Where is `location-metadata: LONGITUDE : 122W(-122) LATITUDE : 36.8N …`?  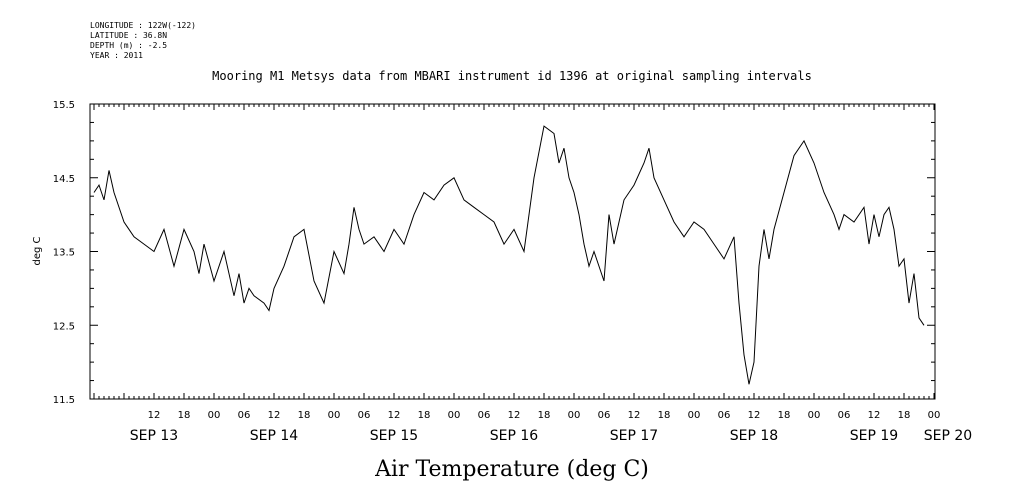
location-metadata: LONGITUDE : 122W(-122) LATITUDE : 36.8N … is located at coordinates (143, 41).